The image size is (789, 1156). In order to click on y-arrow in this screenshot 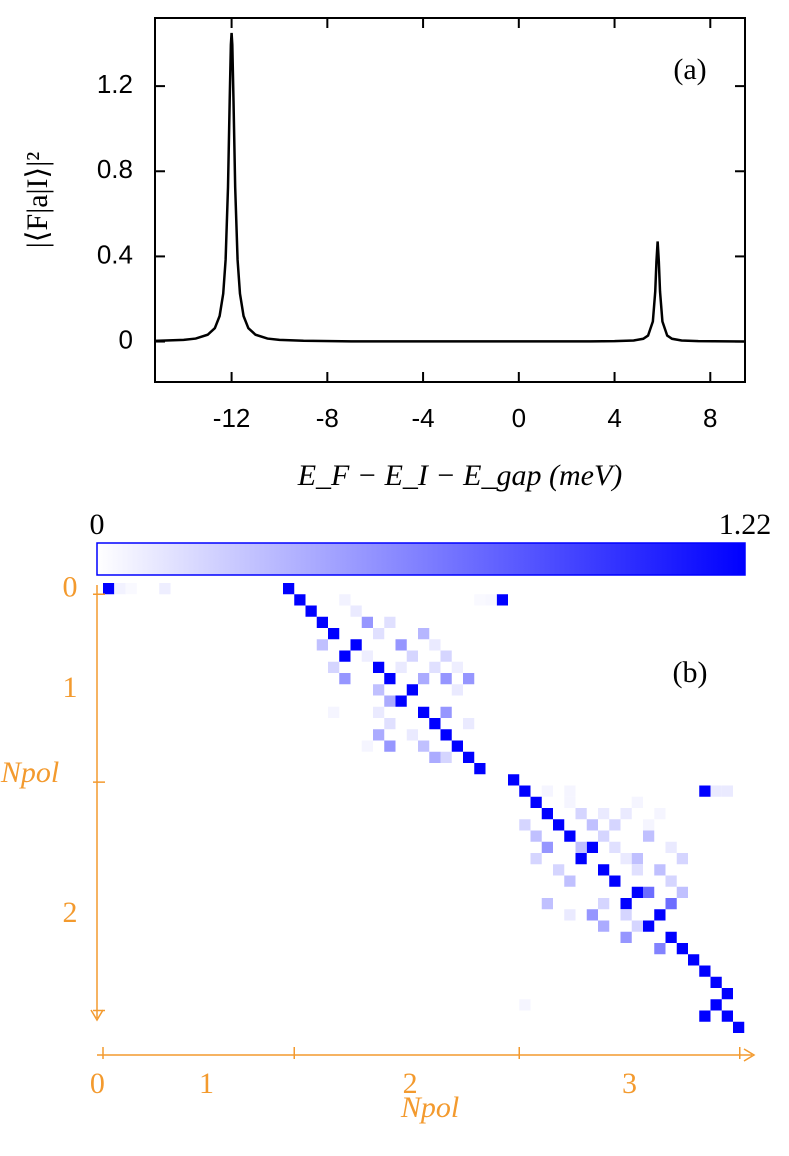, I will do `click(97, 1015)`.